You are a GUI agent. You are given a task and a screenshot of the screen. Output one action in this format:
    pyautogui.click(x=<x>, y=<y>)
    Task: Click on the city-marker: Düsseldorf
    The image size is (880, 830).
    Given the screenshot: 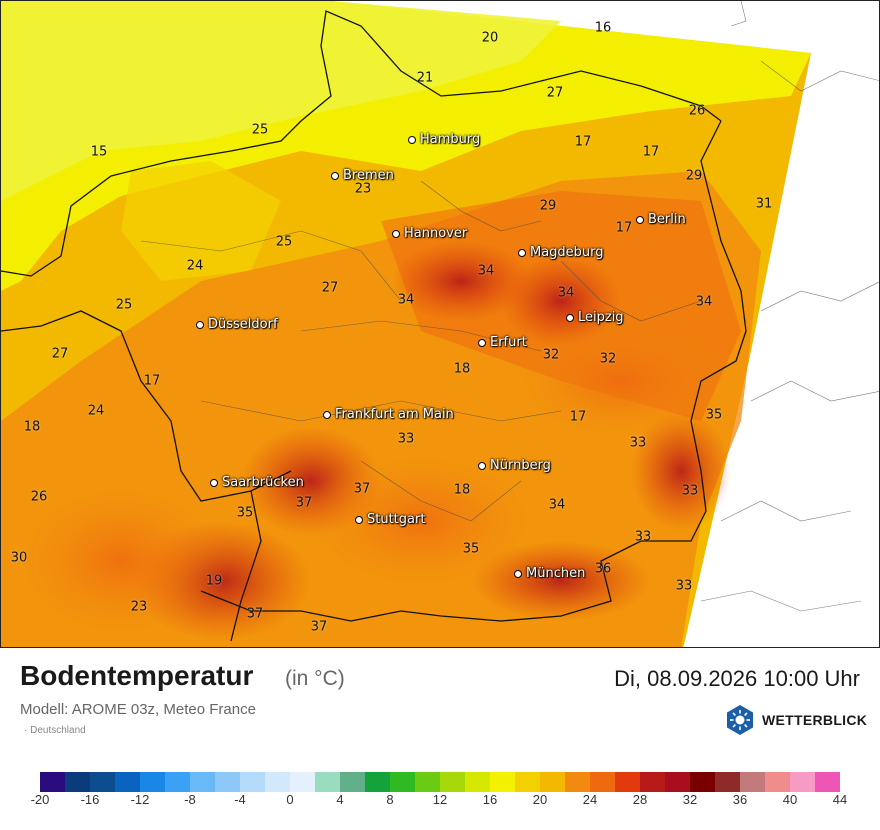 What is the action you would take?
    pyautogui.click(x=237, y=324)
    